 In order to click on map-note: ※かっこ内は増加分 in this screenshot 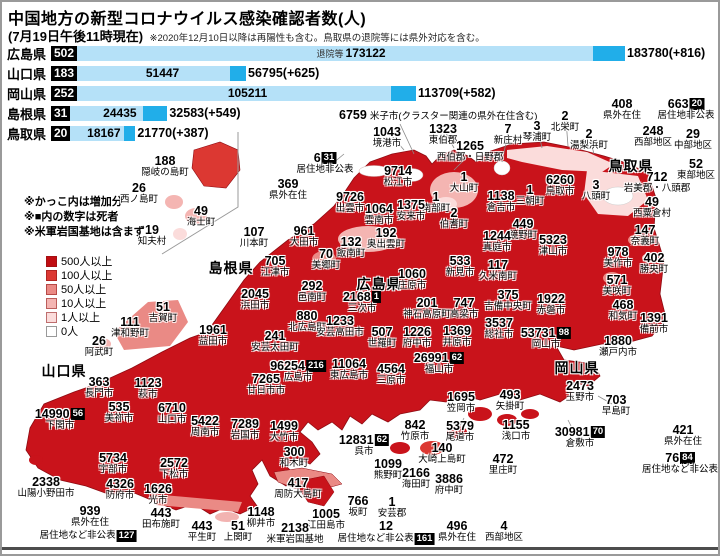, I will do `click(73, 202)`.